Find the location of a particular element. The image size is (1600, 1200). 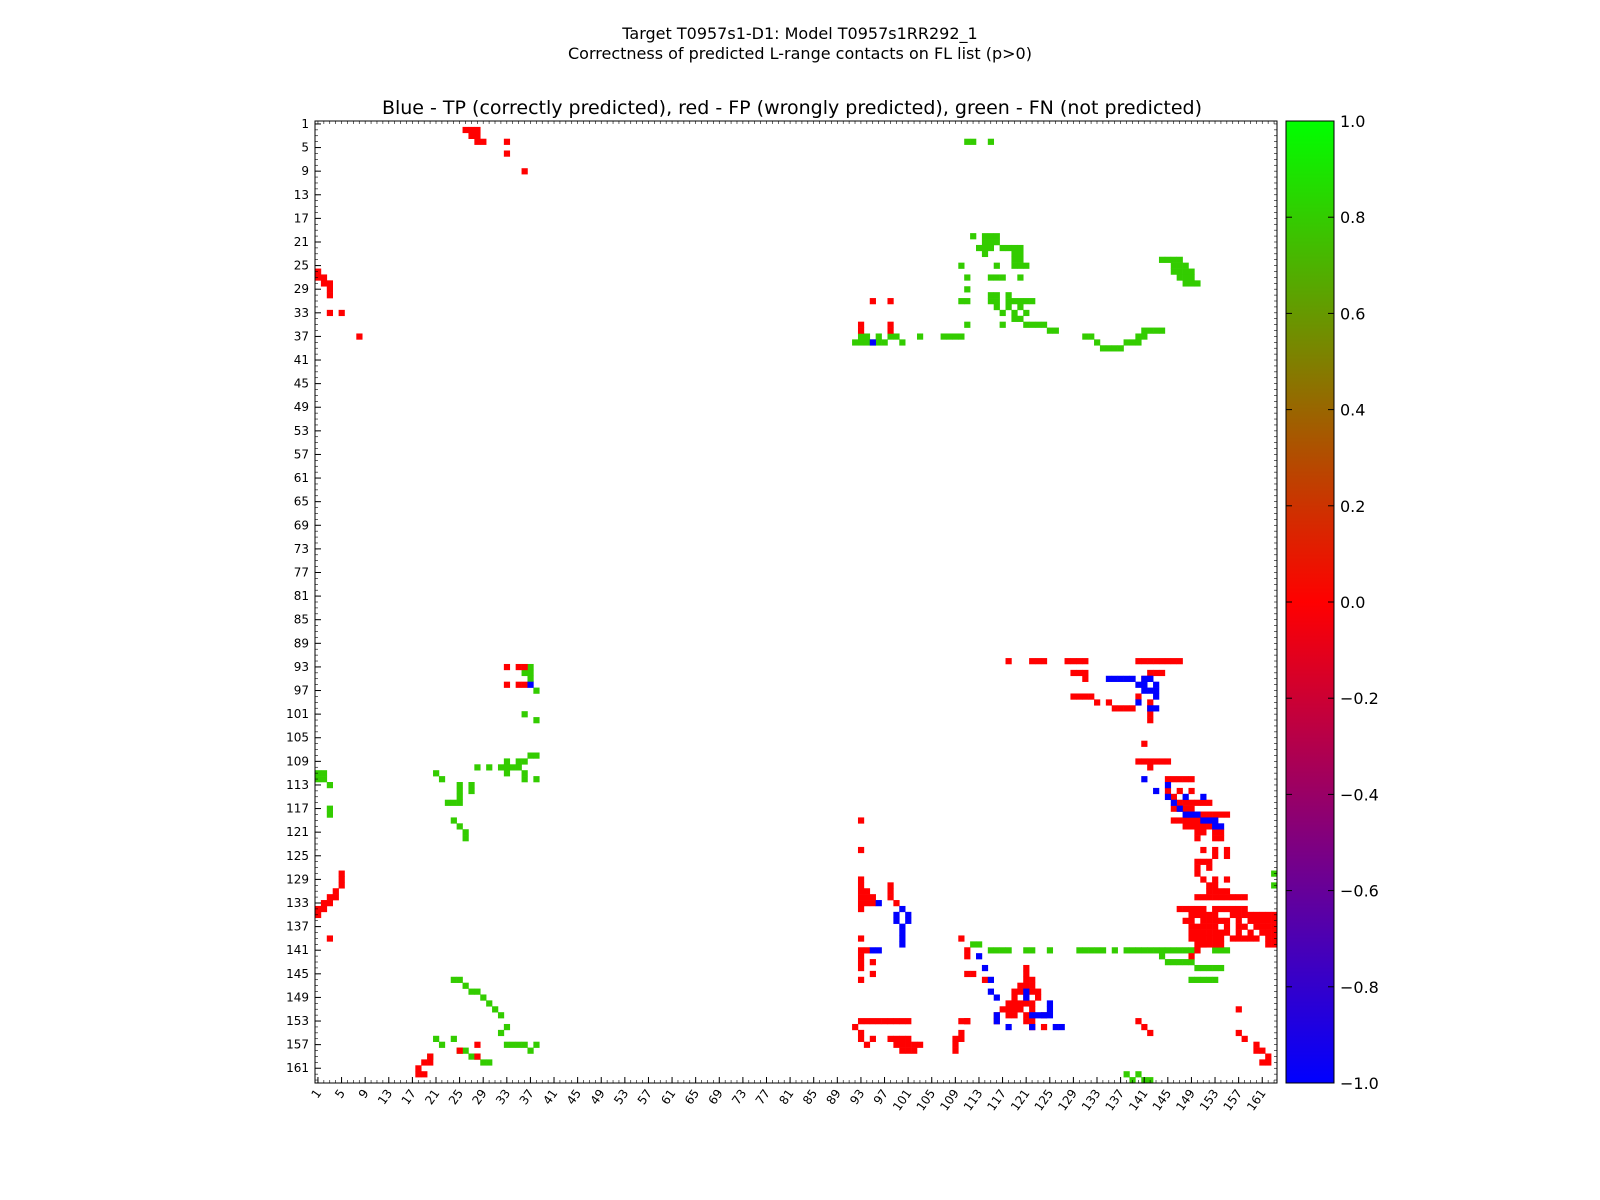

y-tick-label: 57 is located at coordinates (301, 454).